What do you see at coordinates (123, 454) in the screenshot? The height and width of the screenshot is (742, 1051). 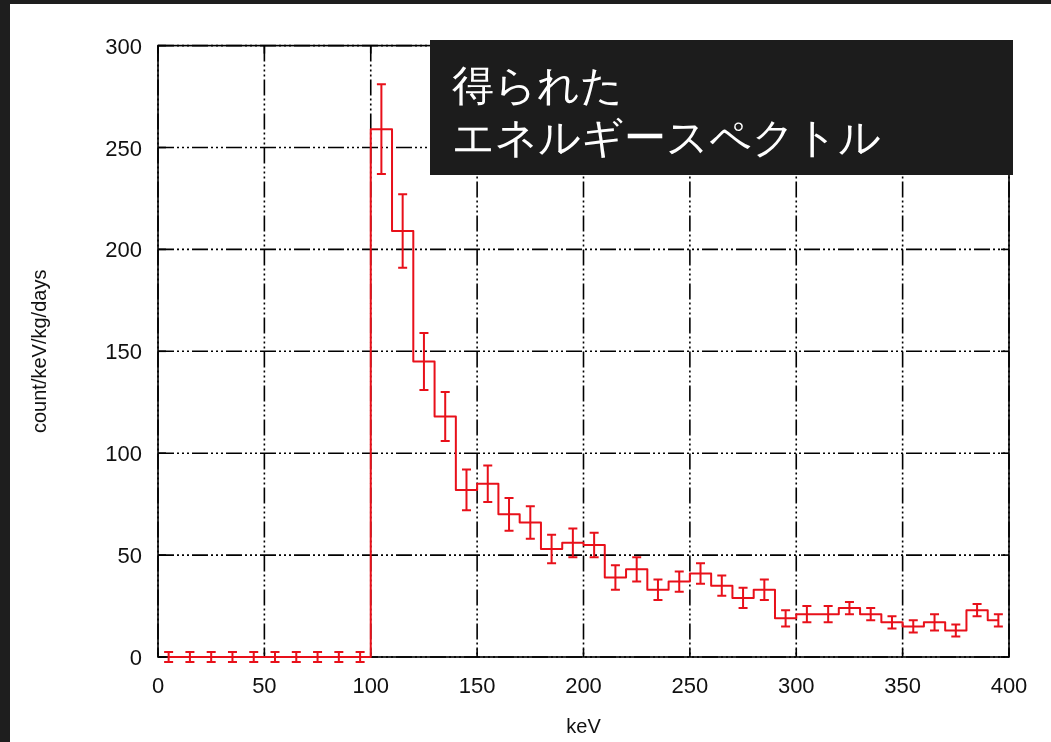 I see `y-tick-label: 100` at bounding box center [123, 454].